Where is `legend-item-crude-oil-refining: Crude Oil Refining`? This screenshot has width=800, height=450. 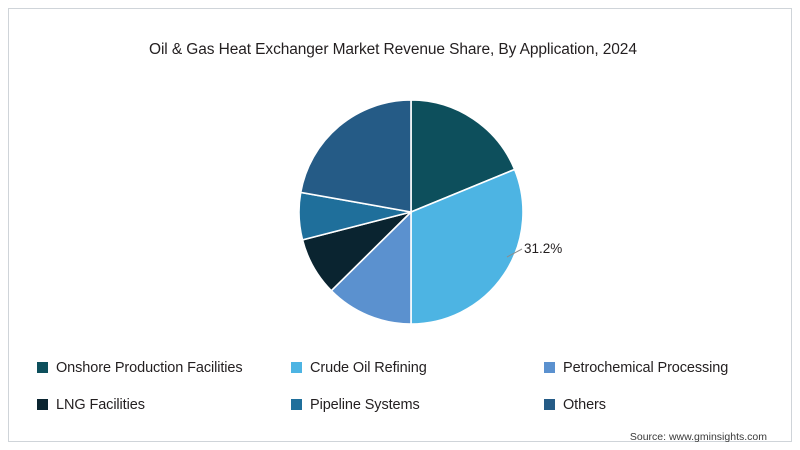
legend-item-crude-oil-refining: Crude Oil Refining is located at coordinates (417, 368).